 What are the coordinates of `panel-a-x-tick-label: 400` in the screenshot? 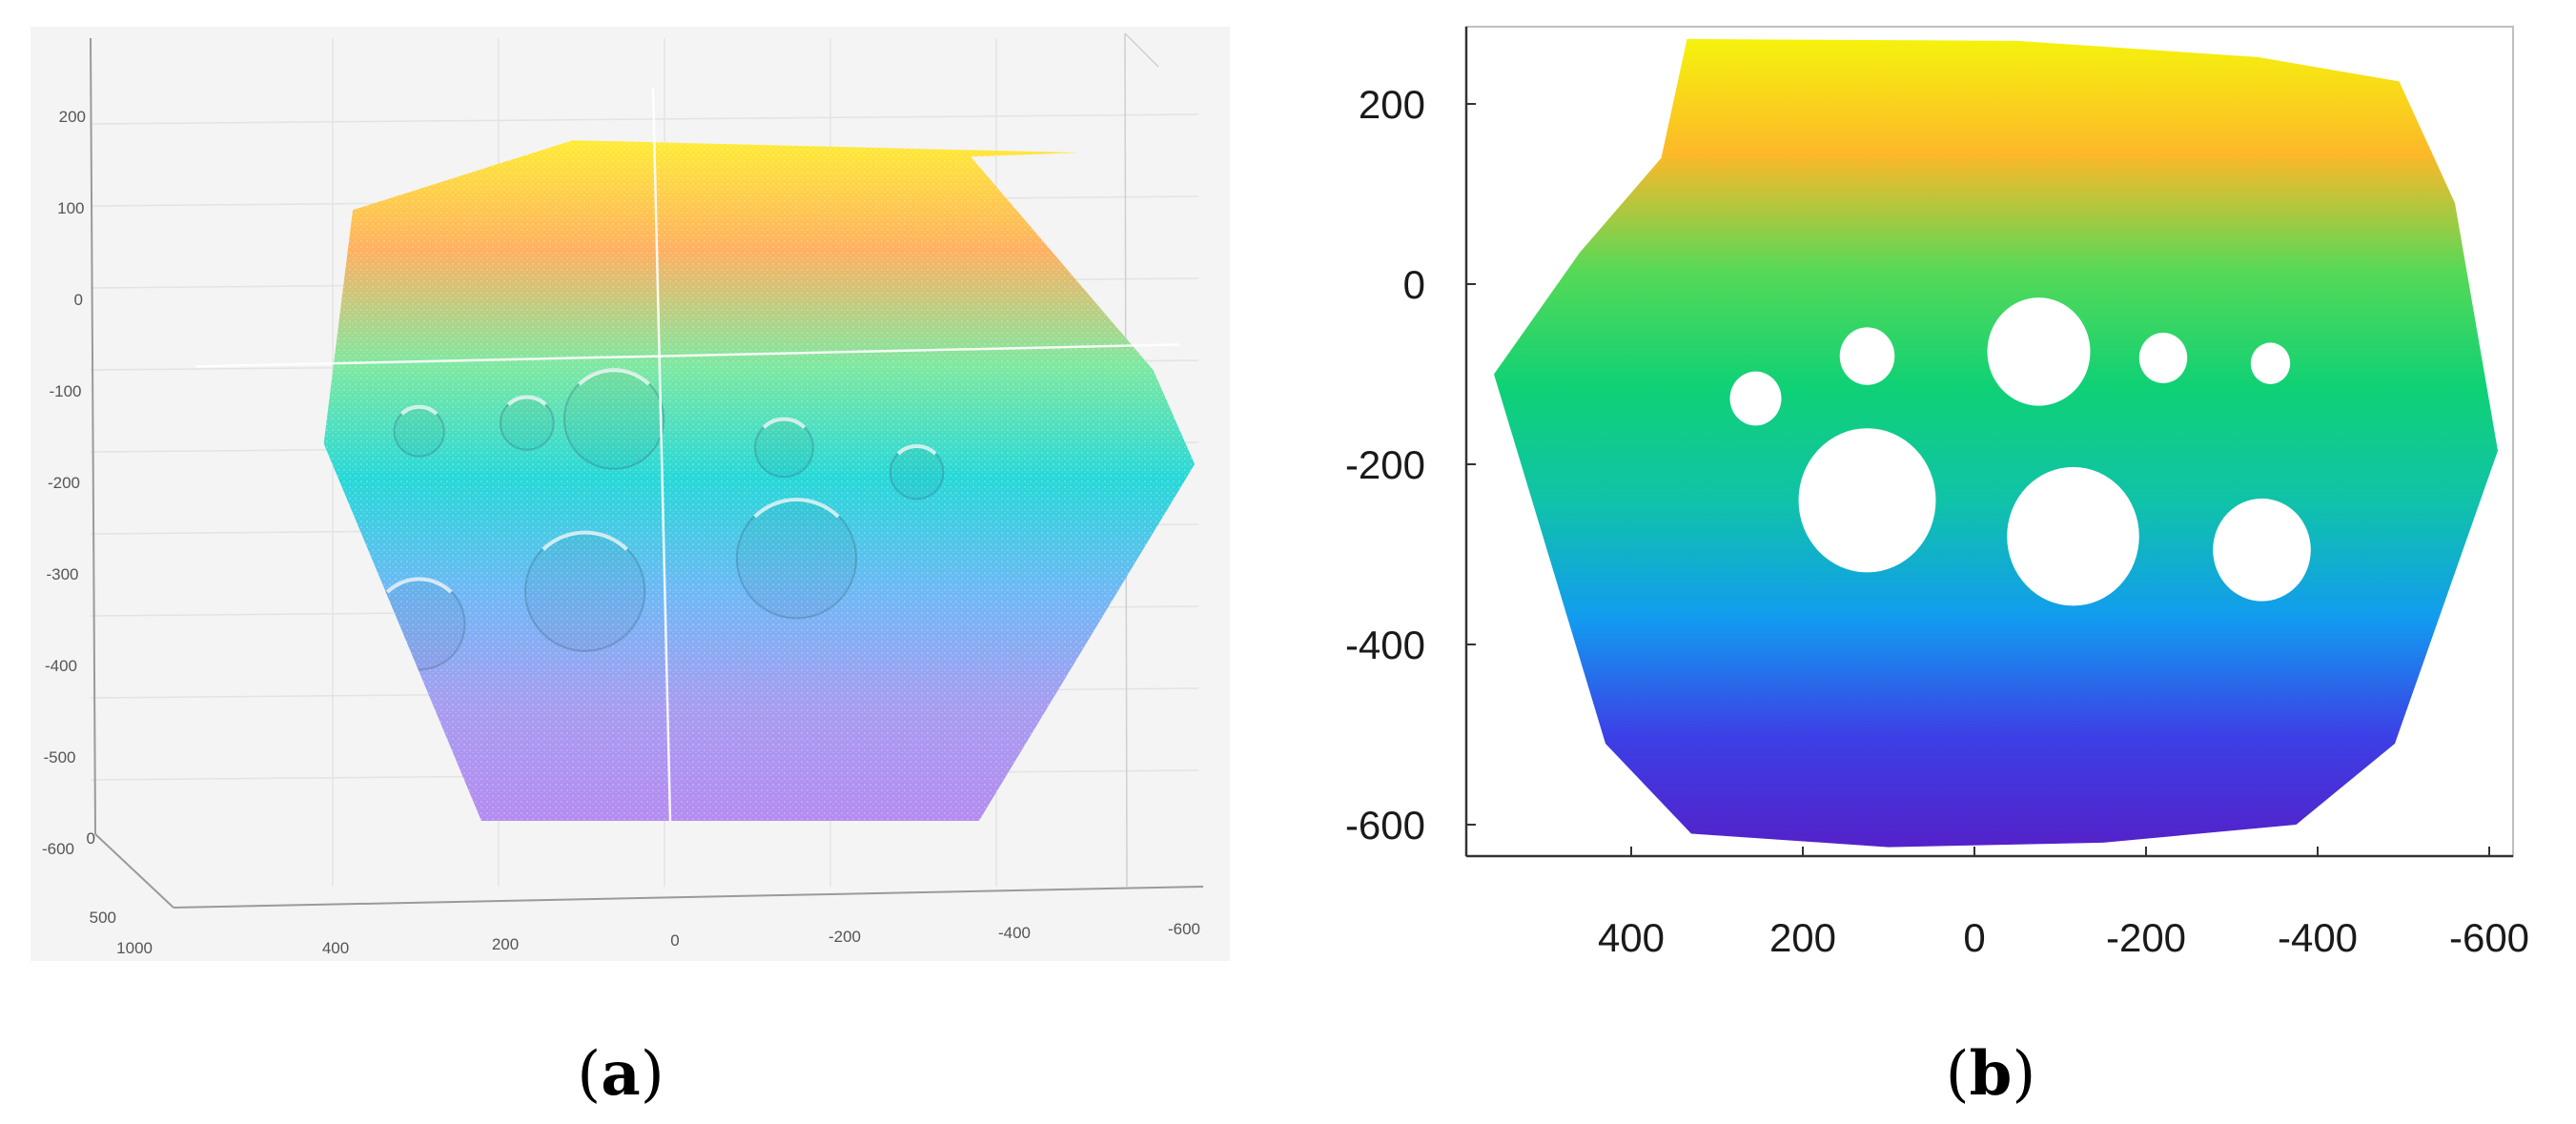 It's located at (335, 948).